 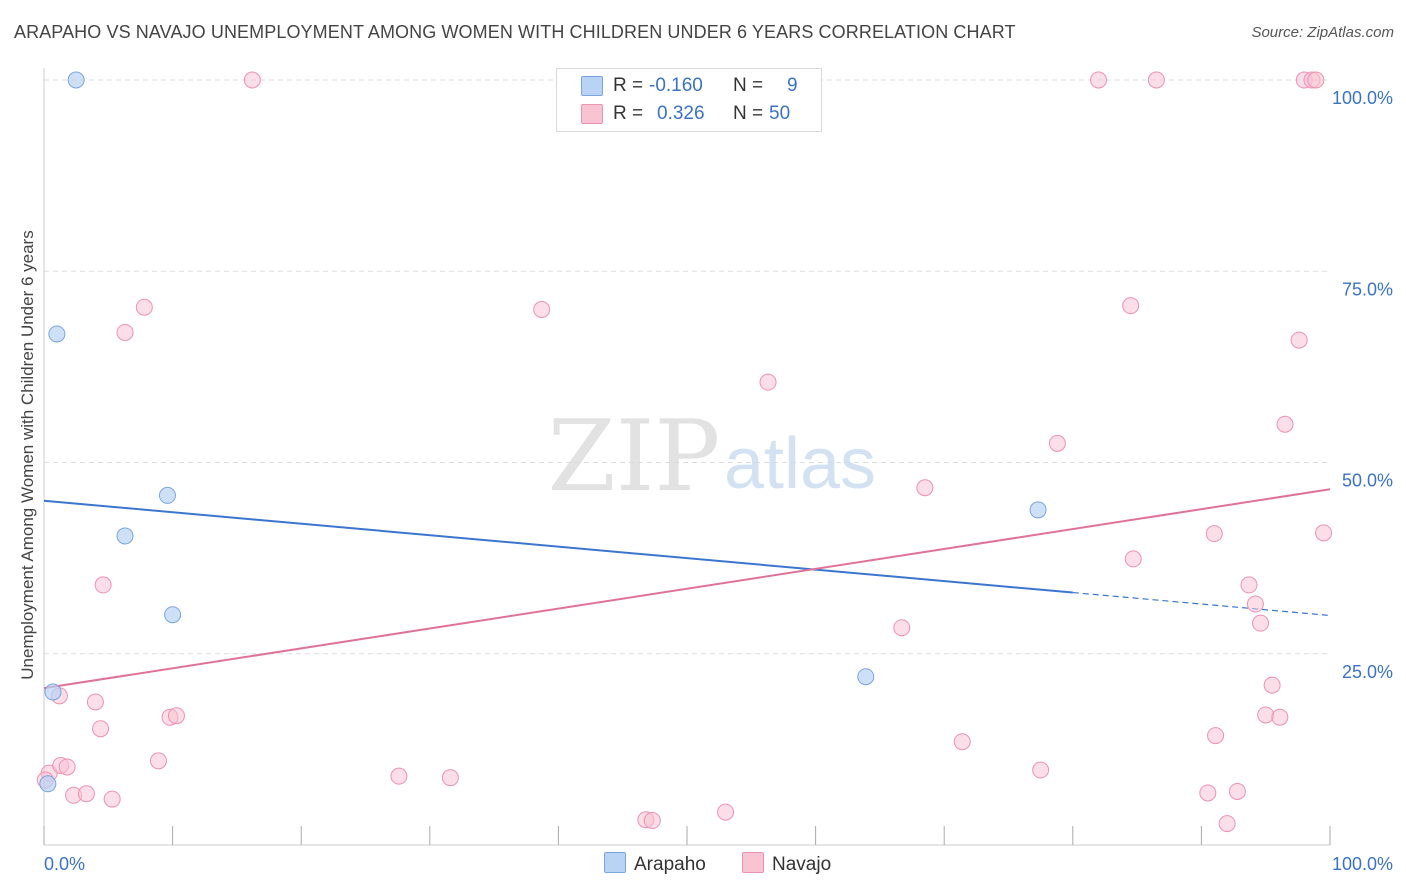 What do you see at coordinates (792, 85) in the screenshot?
I see `arapaho-n-value: 9` at bounding box center [792, 85].